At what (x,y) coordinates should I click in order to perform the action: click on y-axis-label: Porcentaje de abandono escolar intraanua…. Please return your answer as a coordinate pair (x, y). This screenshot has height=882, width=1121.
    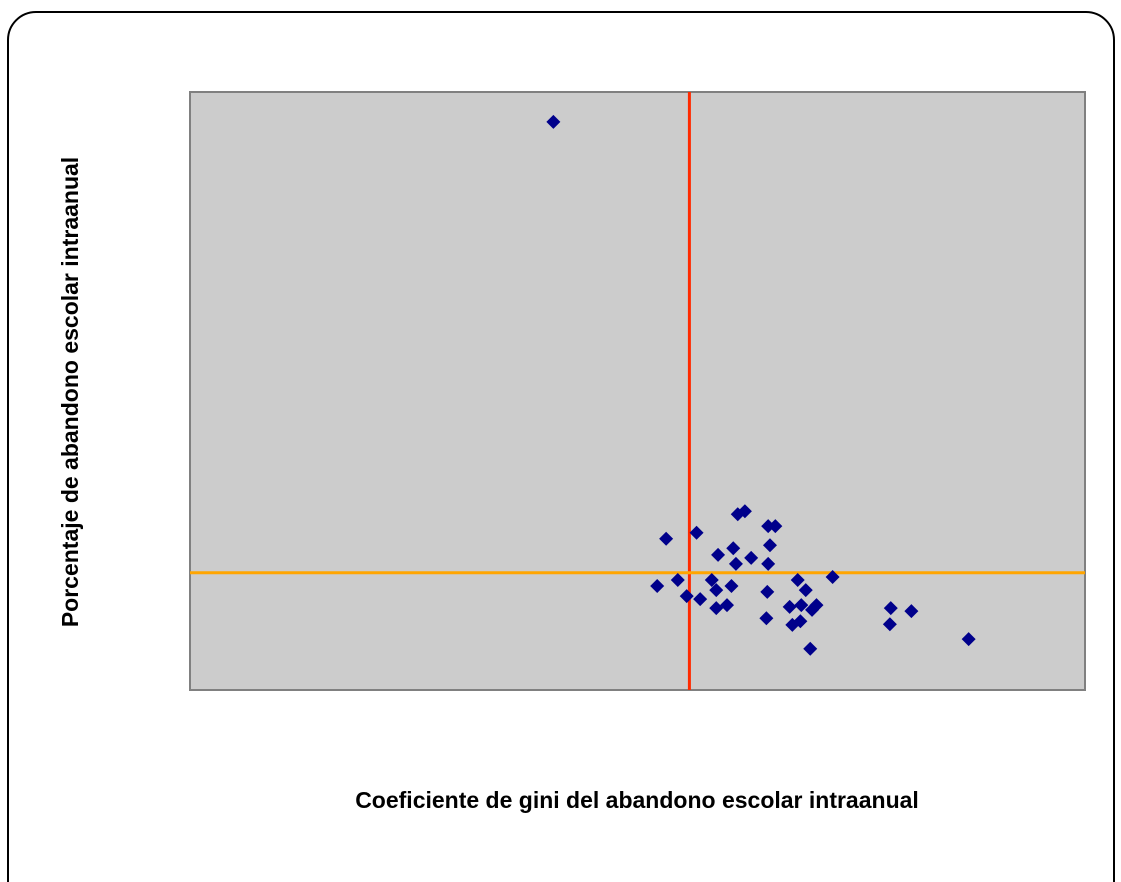
    Looking at the image, I should click on (70, 392).